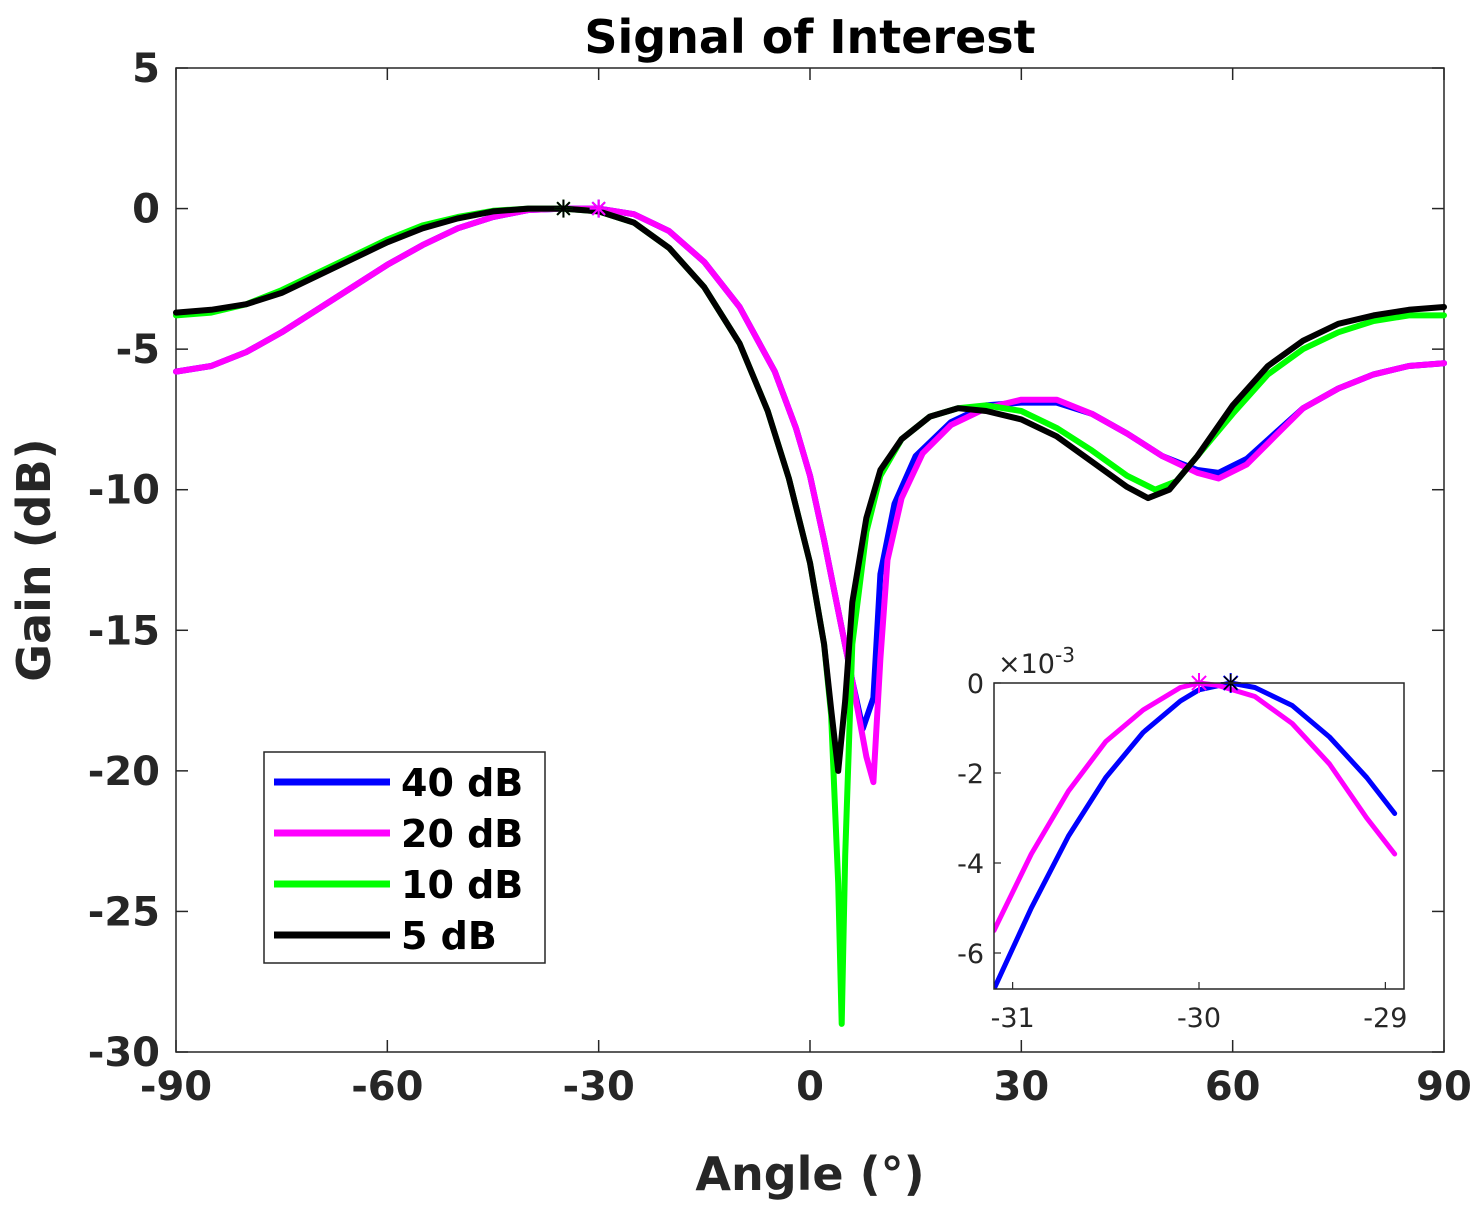 This screenshot has height=1211, width=1482. I want to click on inset-y-multiplier: ×10⁻³, so click(1036, 661).